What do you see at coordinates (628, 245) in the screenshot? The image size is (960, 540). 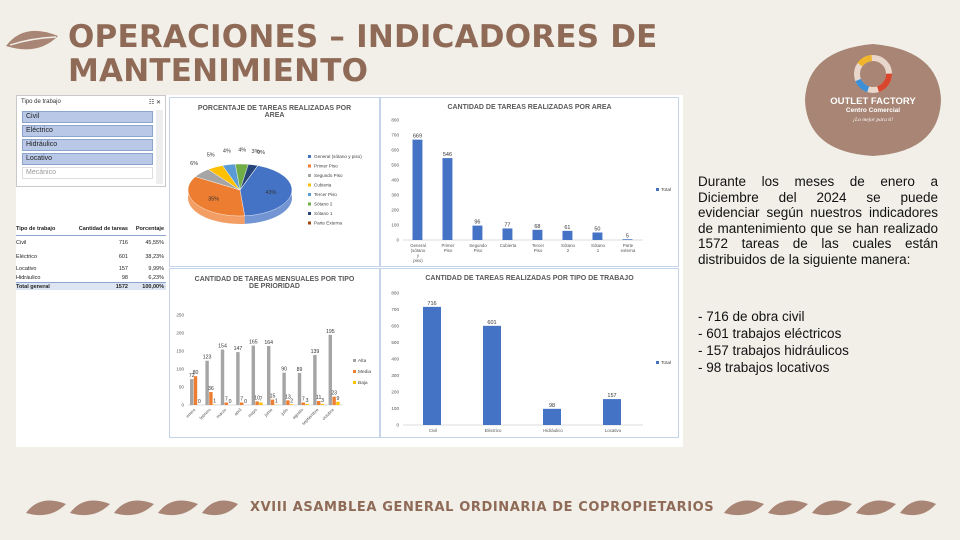 I see `x-tick-label: Parte` at bounding box center [628, 245].